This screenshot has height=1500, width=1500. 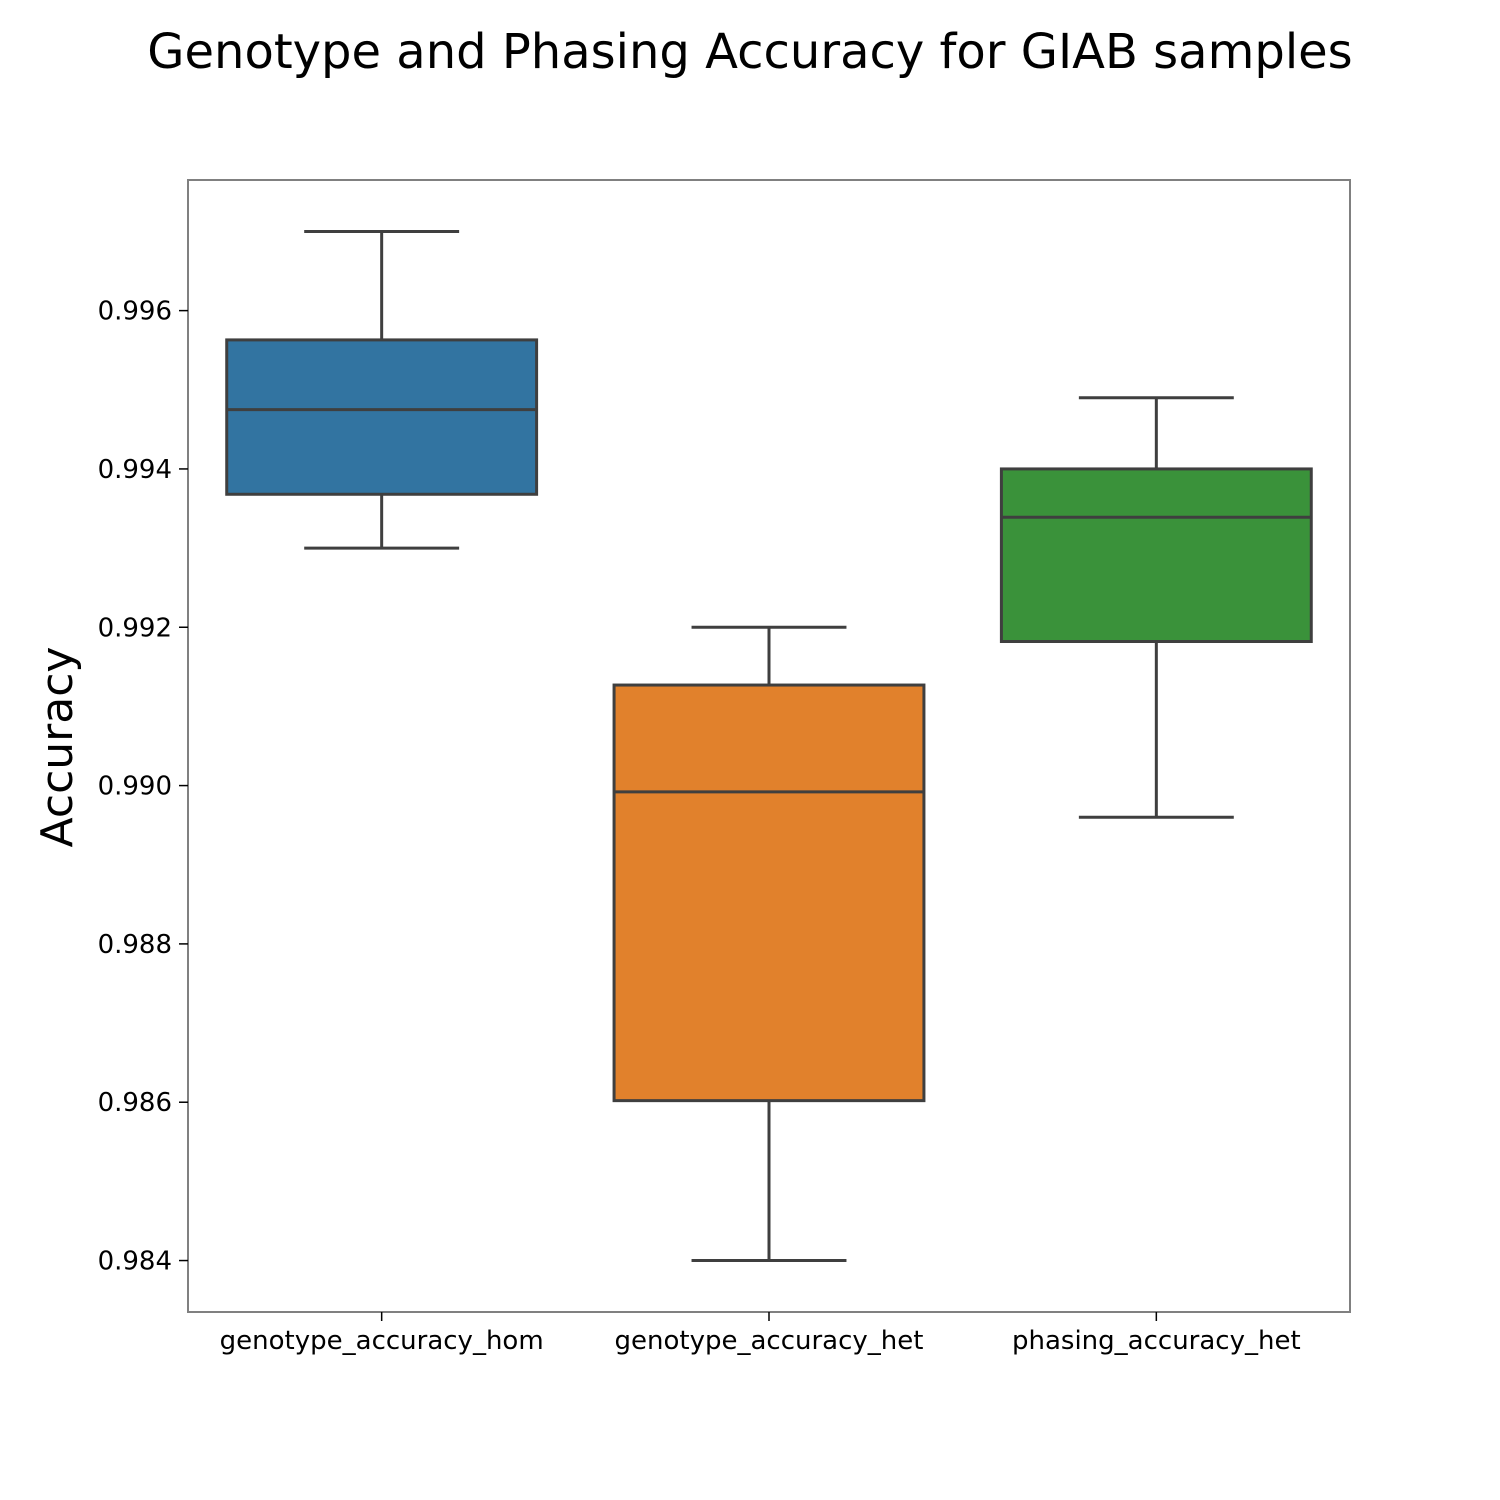 I want to click on x-tick-label: genotype_accuracy_het, so click(x=769, y=1341).